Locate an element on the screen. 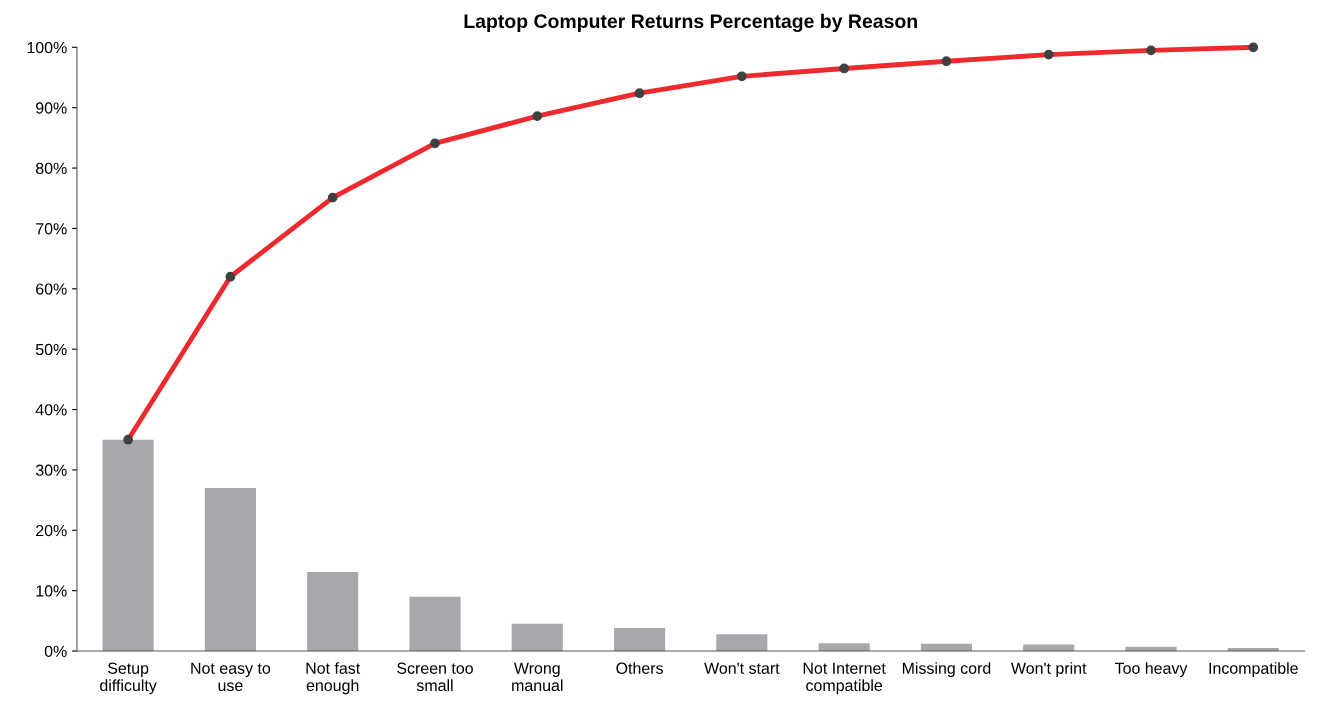 The height and width of the screenshot is (717, 1327). y-tick-label: 90% is located at coordinates (51, 108).